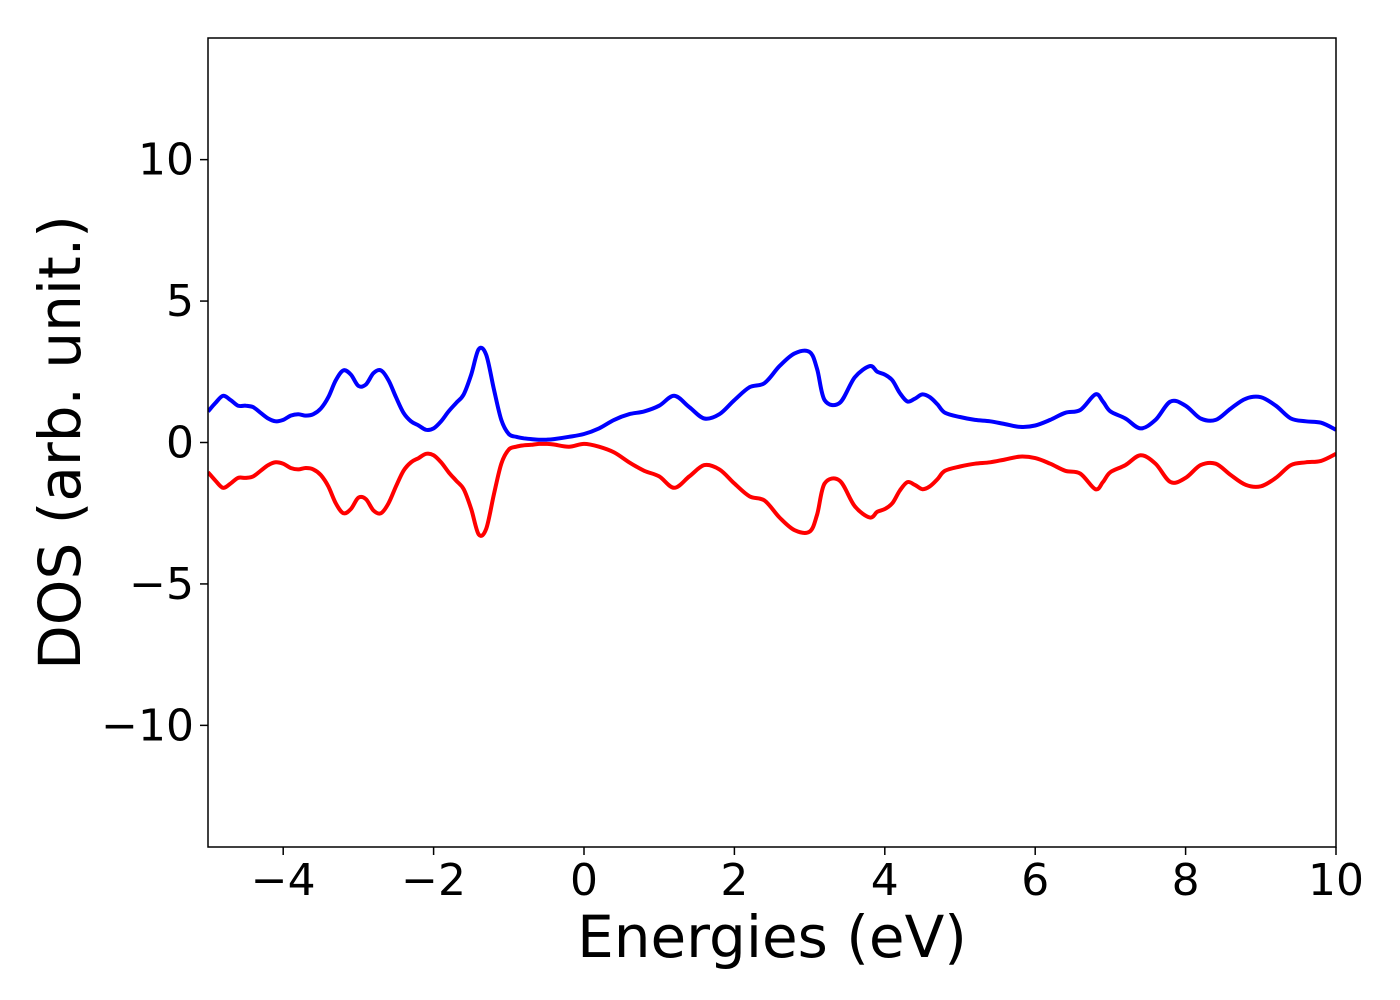 This screenshot has height=1000, width=1400. I want to click on x-tick-label: 2, so click(734, 880).